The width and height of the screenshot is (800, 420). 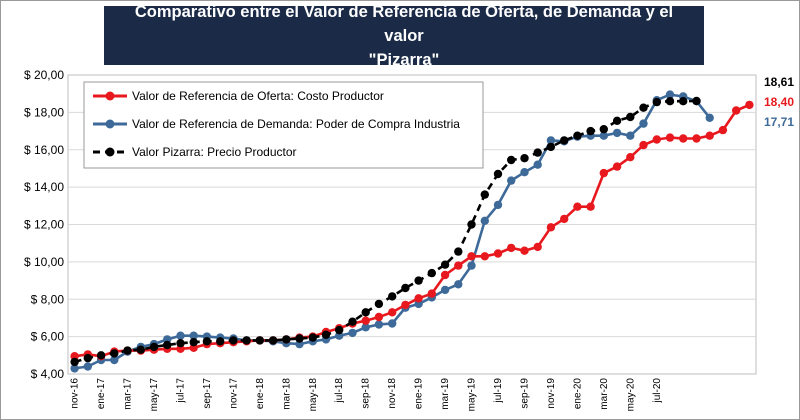 What do you see at coordinates (207, 393) in the screenshot?
I see `x-tick-label: sep-17` at bounding box center [207, 393].